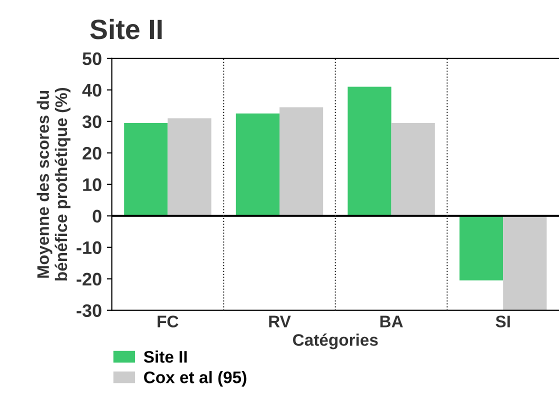 This screenshot has height=403, width=559. I want to click on x-tick-label: RV, so click(280, 322).